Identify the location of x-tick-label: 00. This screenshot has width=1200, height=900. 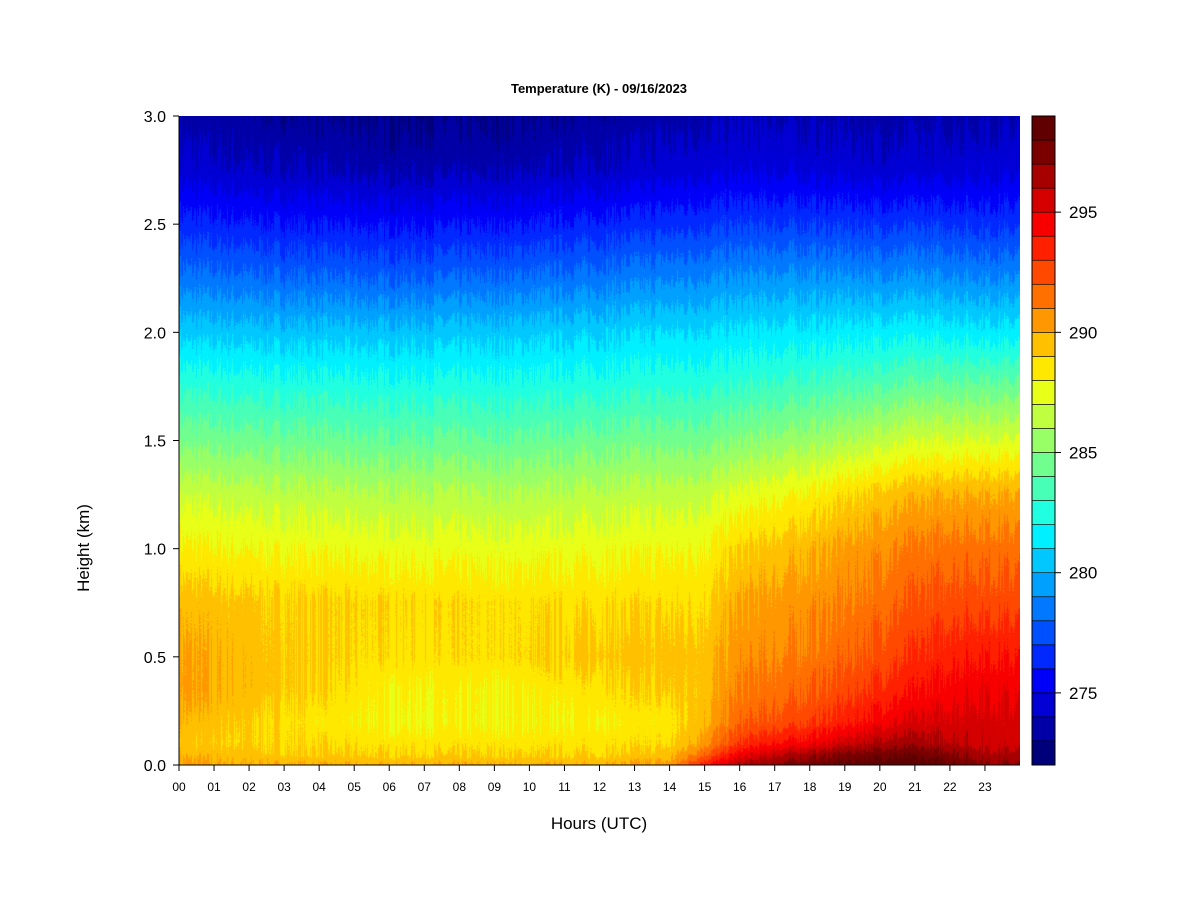
(179, 787).